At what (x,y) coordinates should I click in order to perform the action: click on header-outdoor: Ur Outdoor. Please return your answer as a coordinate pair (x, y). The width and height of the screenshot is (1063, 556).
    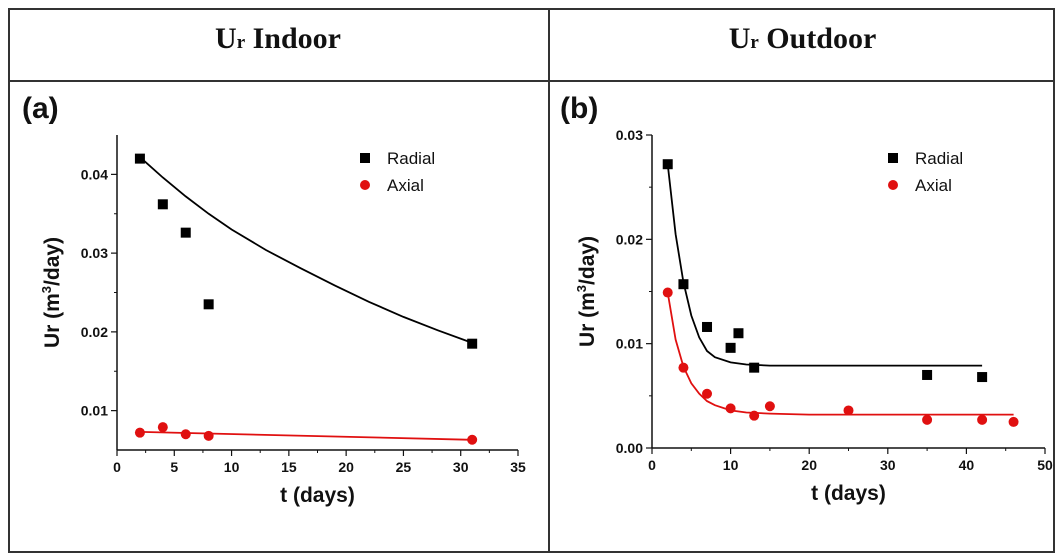
    Looking at the image, I should click on (802, 39).